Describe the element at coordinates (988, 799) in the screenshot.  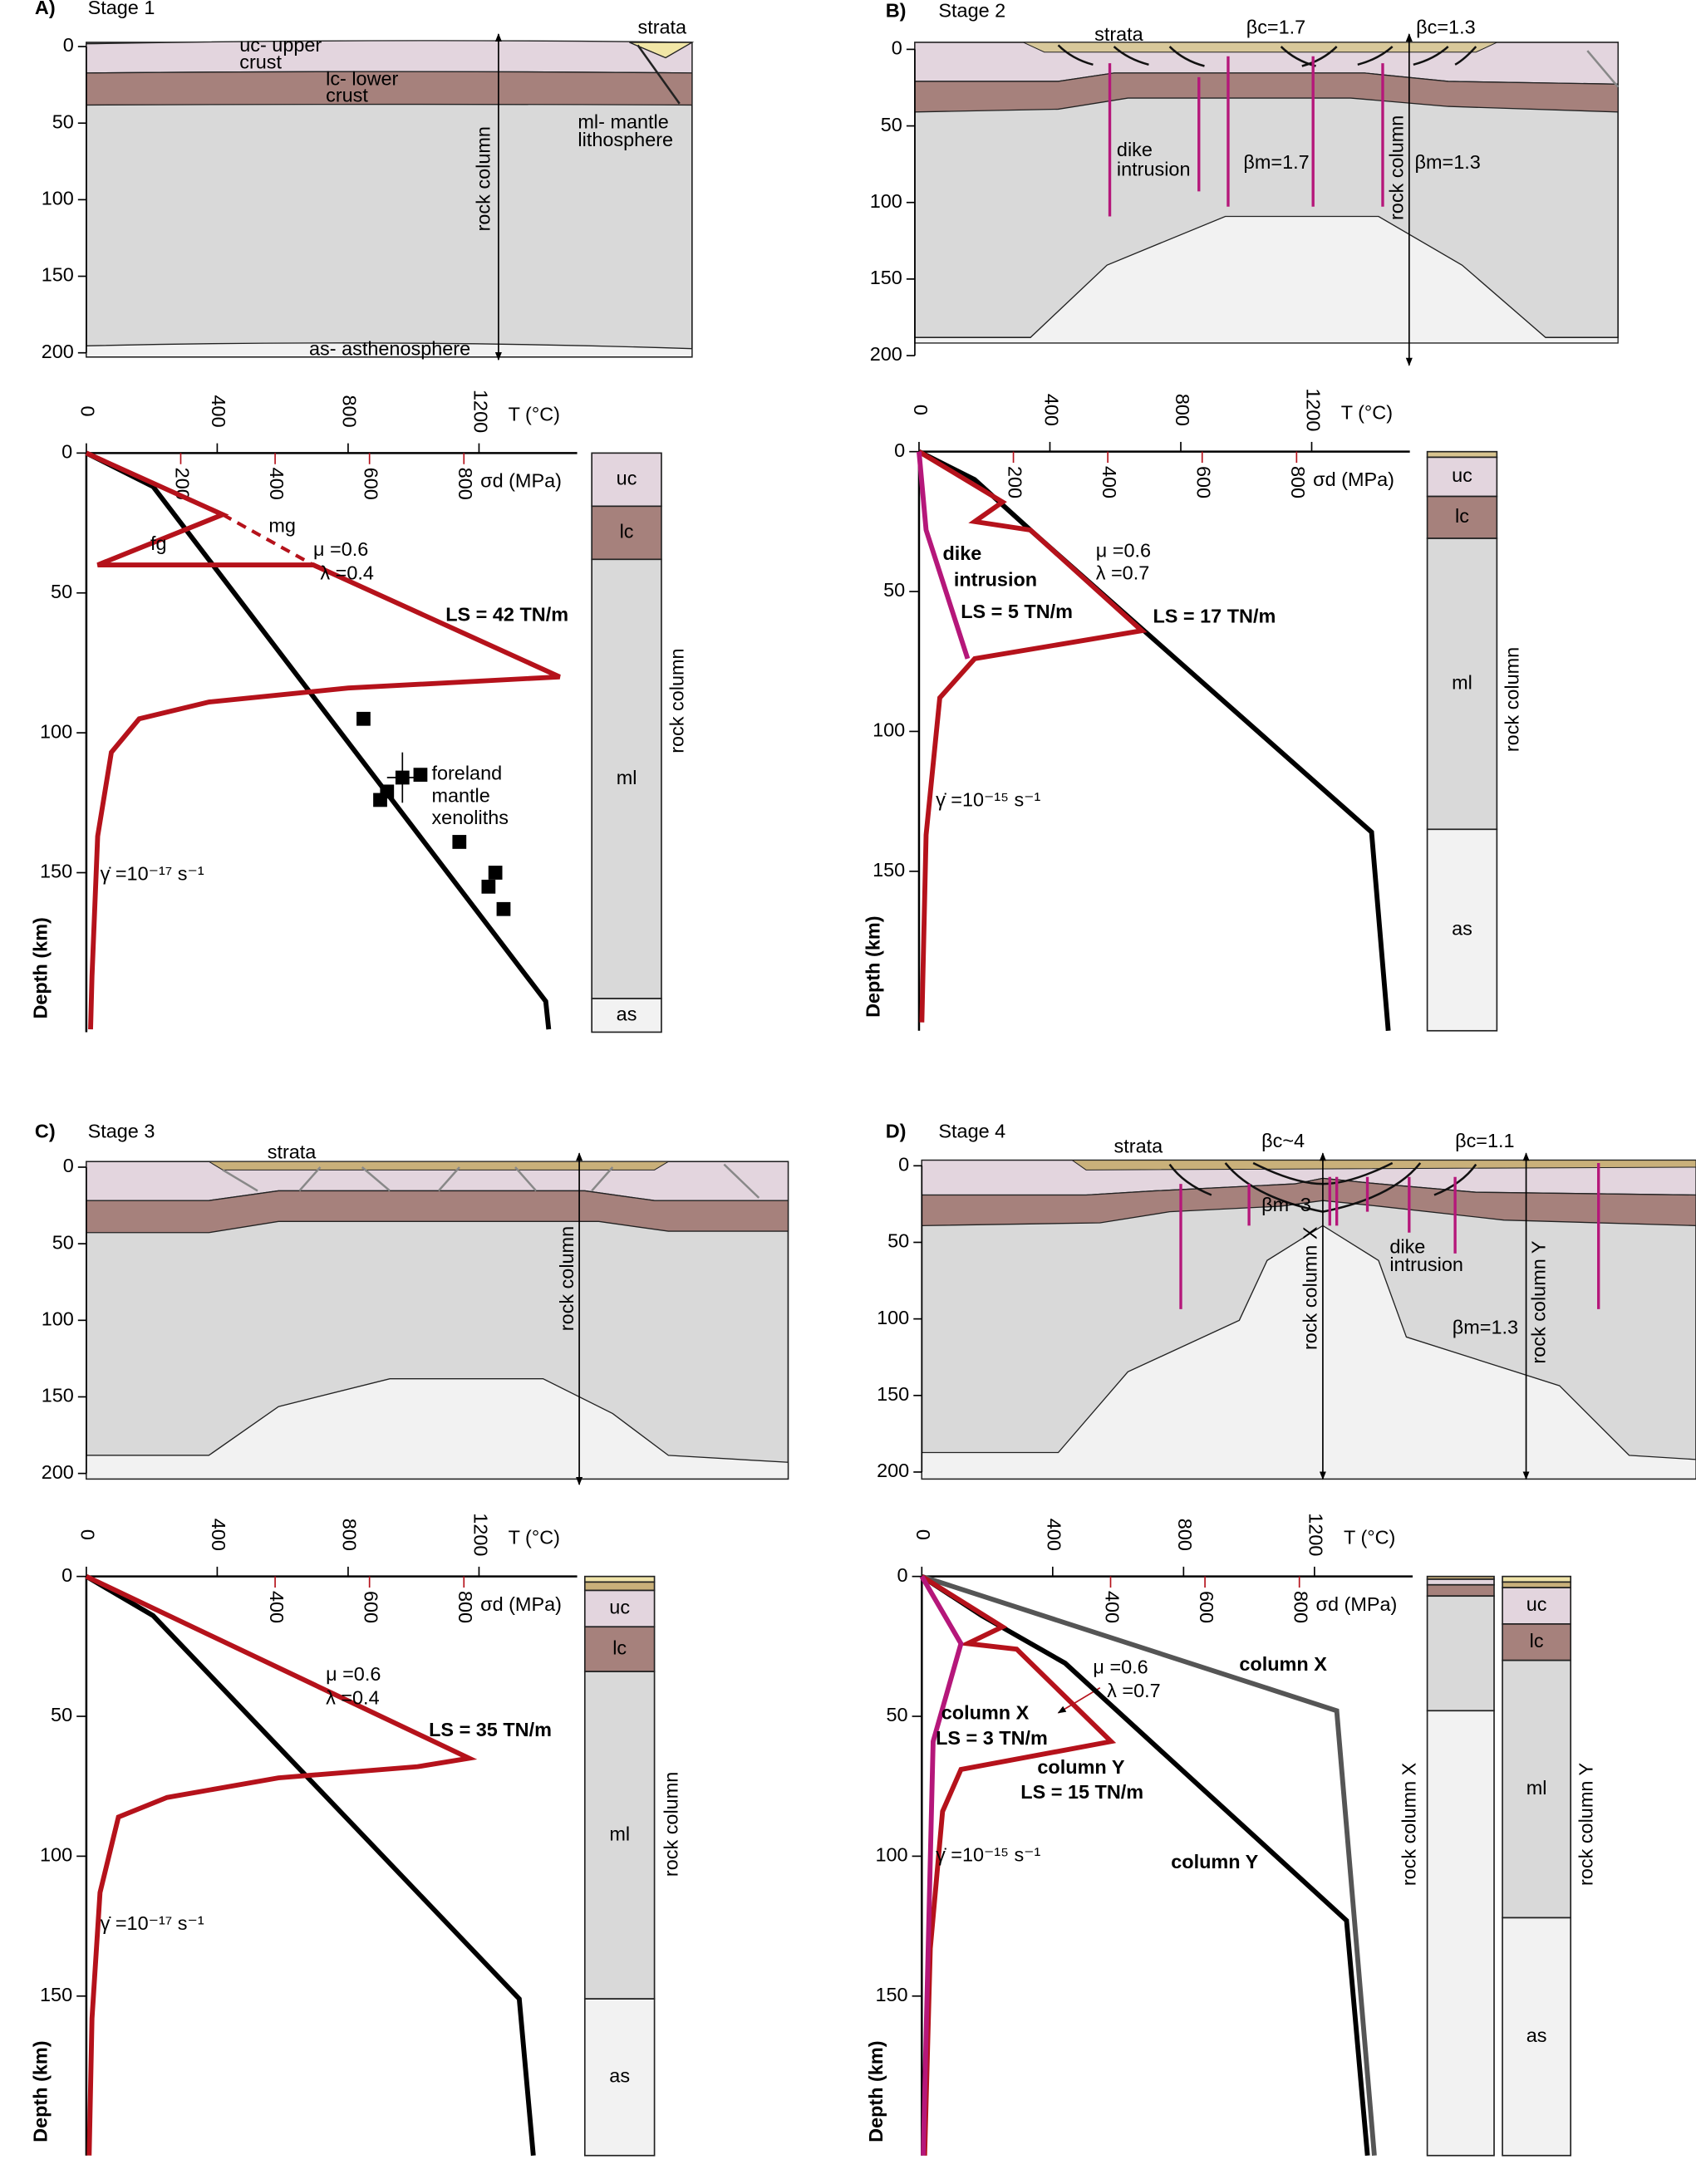
I see `annotation: γ̇ =10⁻¹⁵ s⁻¹` at that location.